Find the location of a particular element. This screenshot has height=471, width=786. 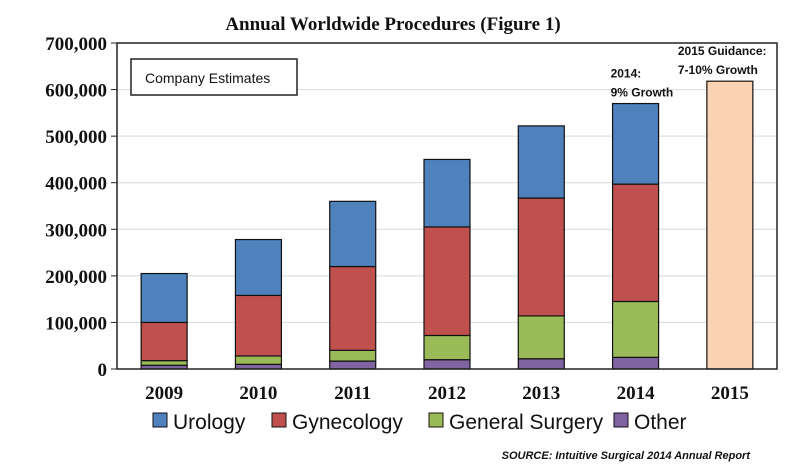

annotations: 2014: 9% Growth 2015 Guidance: 7-10% Growth is located at coordinates (689, 71).